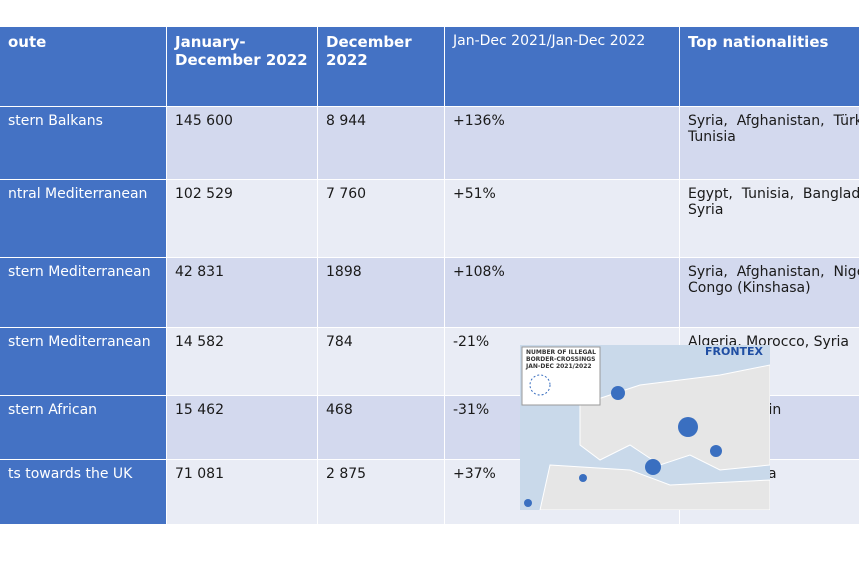  What do you see at coordinates (242, 428) in the screenshot?
I see `data-cell: 15 462` at bounding box center [242, 428].